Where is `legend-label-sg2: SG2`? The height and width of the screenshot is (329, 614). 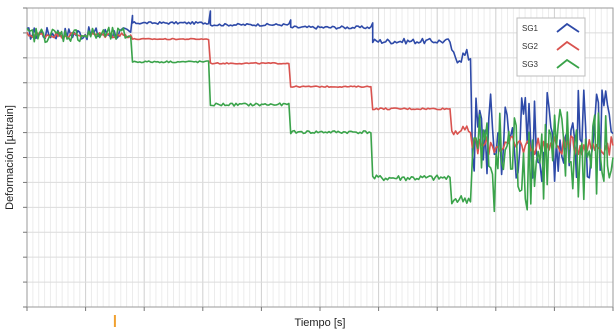
legend-label-sg2: SG2 is located at coordinates (530, 46).